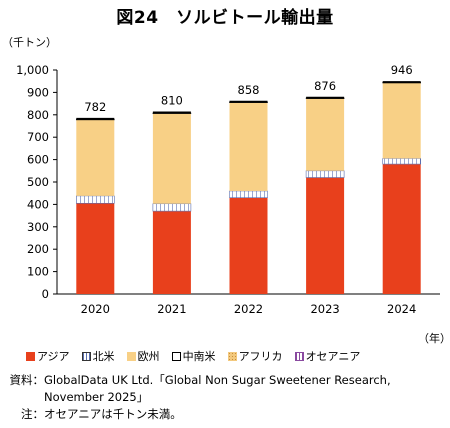 This screenshot has height=428, width=450. Describe the element at coordinates (232, 356) in the screenshot. I see `legend-swatch-africa` at that location.